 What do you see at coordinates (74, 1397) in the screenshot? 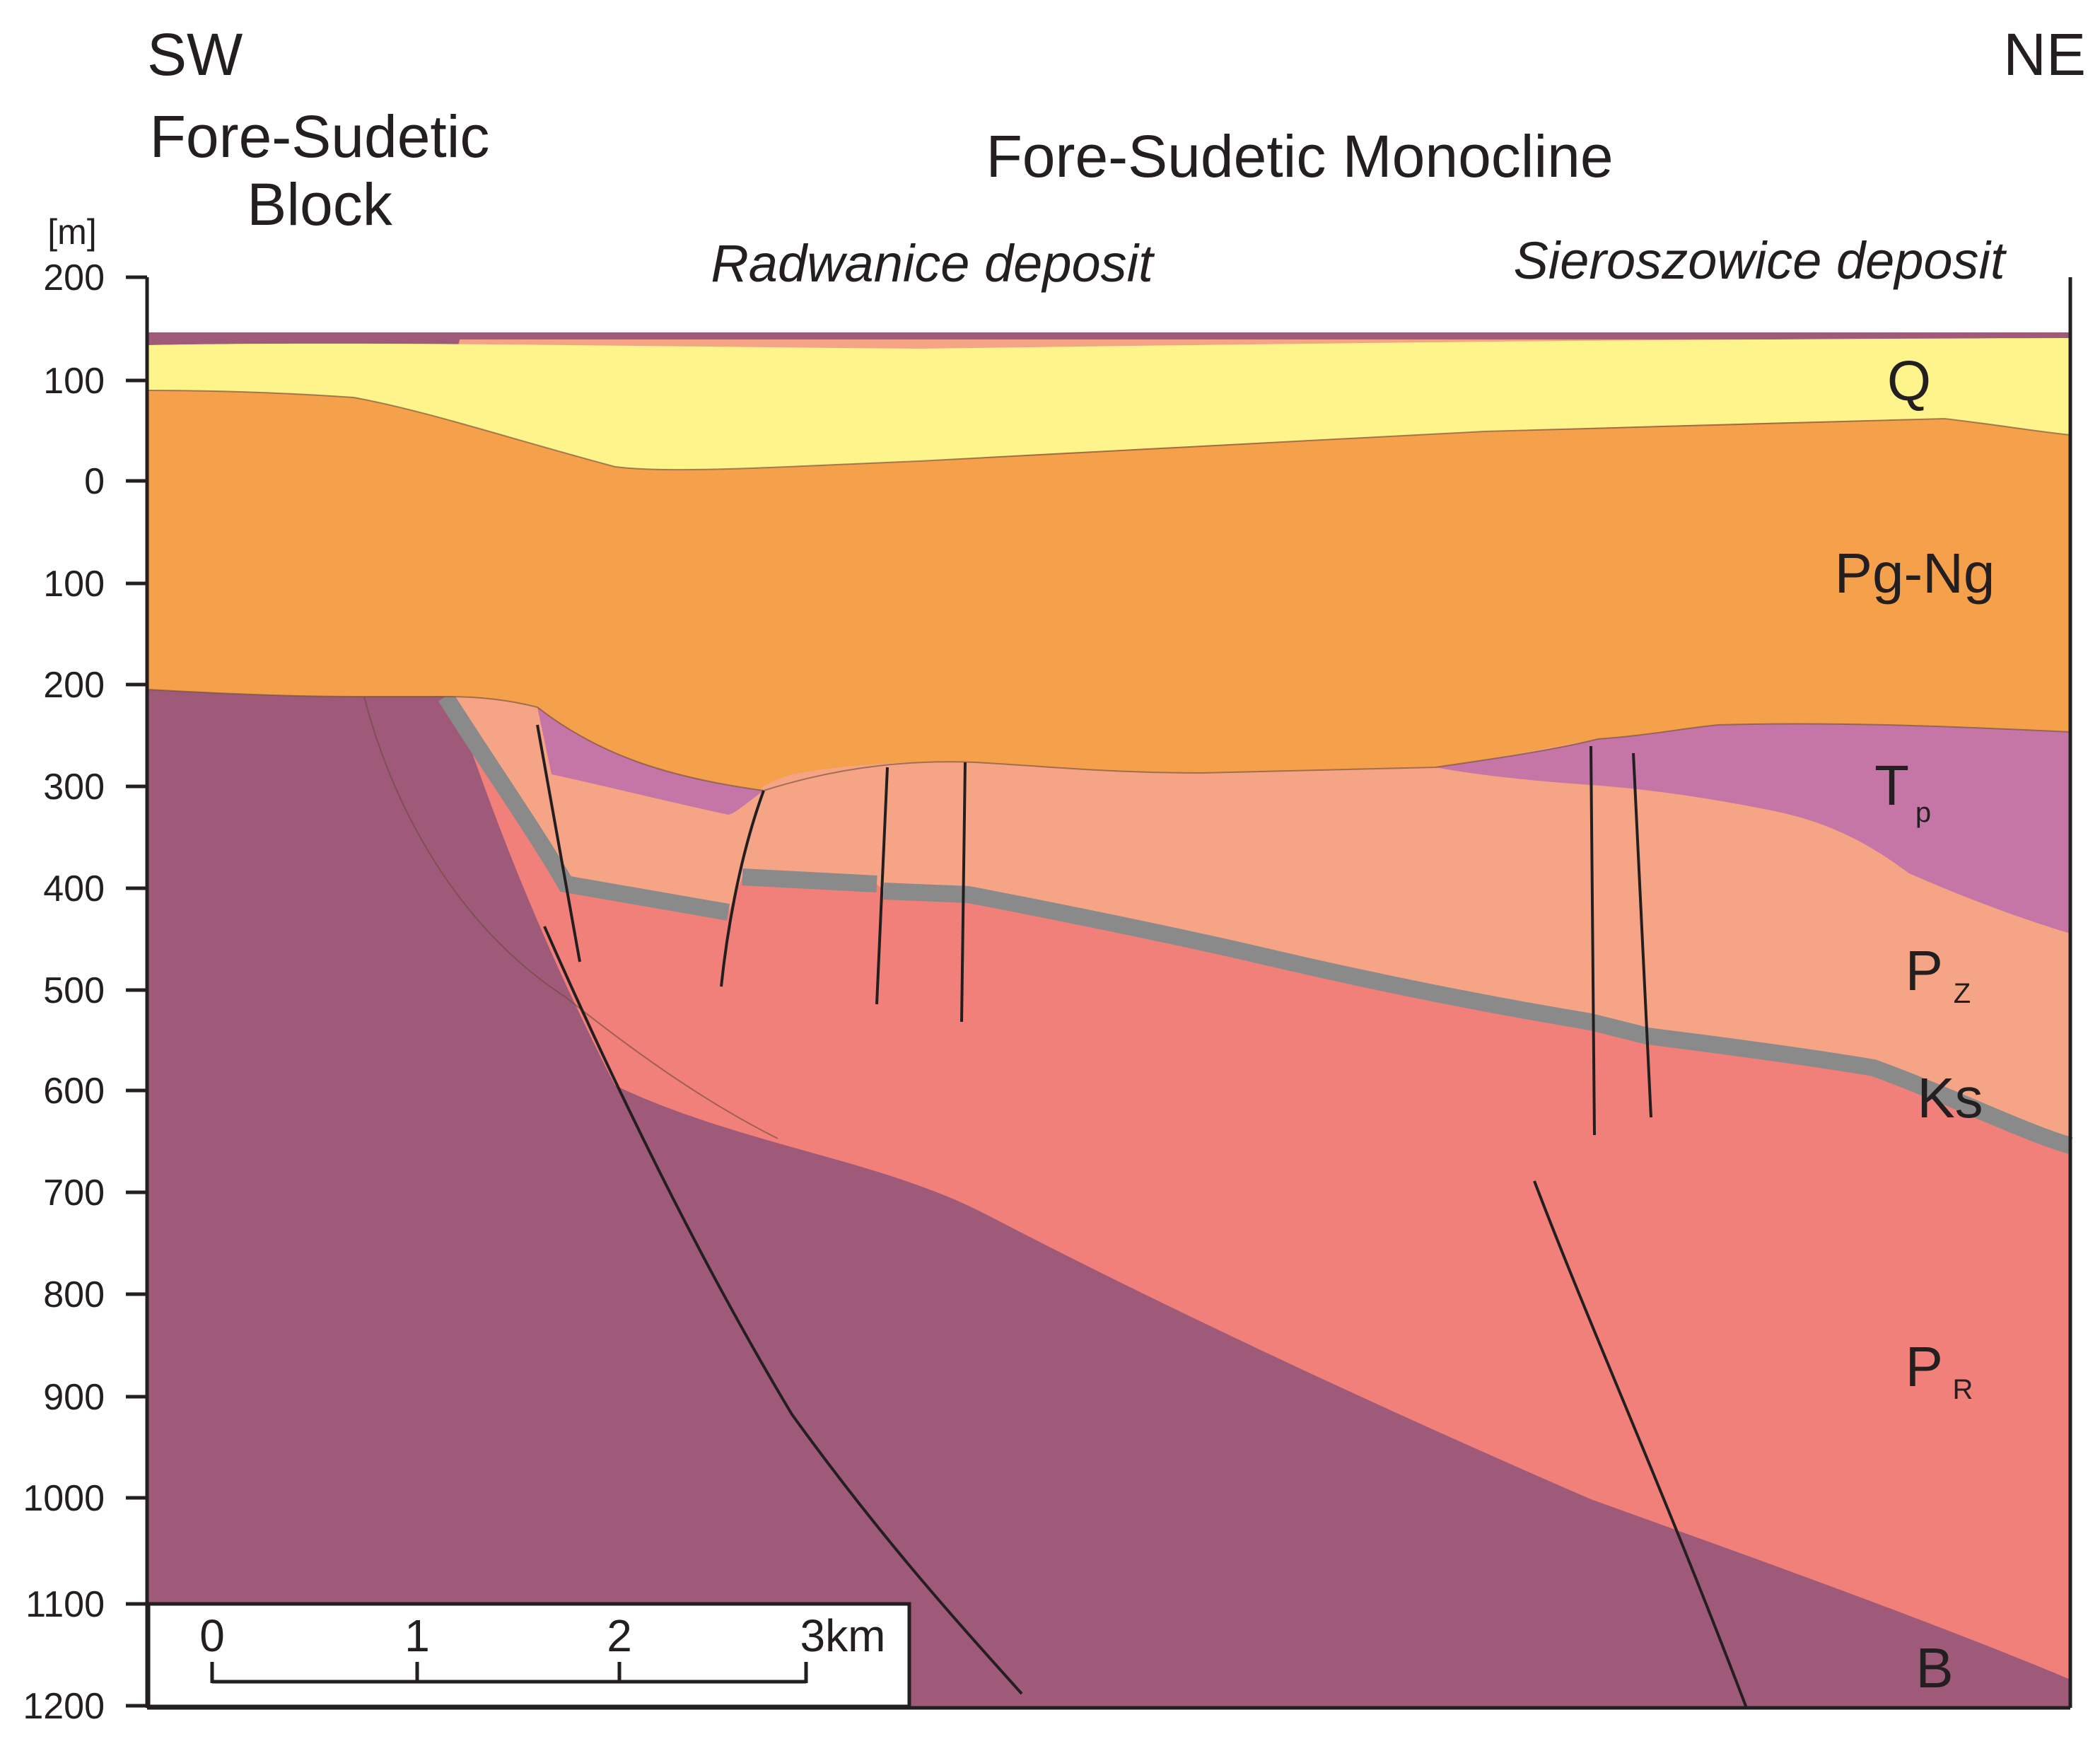
I see `depth-tick-label: 900` at bounding box center [74, 1397].